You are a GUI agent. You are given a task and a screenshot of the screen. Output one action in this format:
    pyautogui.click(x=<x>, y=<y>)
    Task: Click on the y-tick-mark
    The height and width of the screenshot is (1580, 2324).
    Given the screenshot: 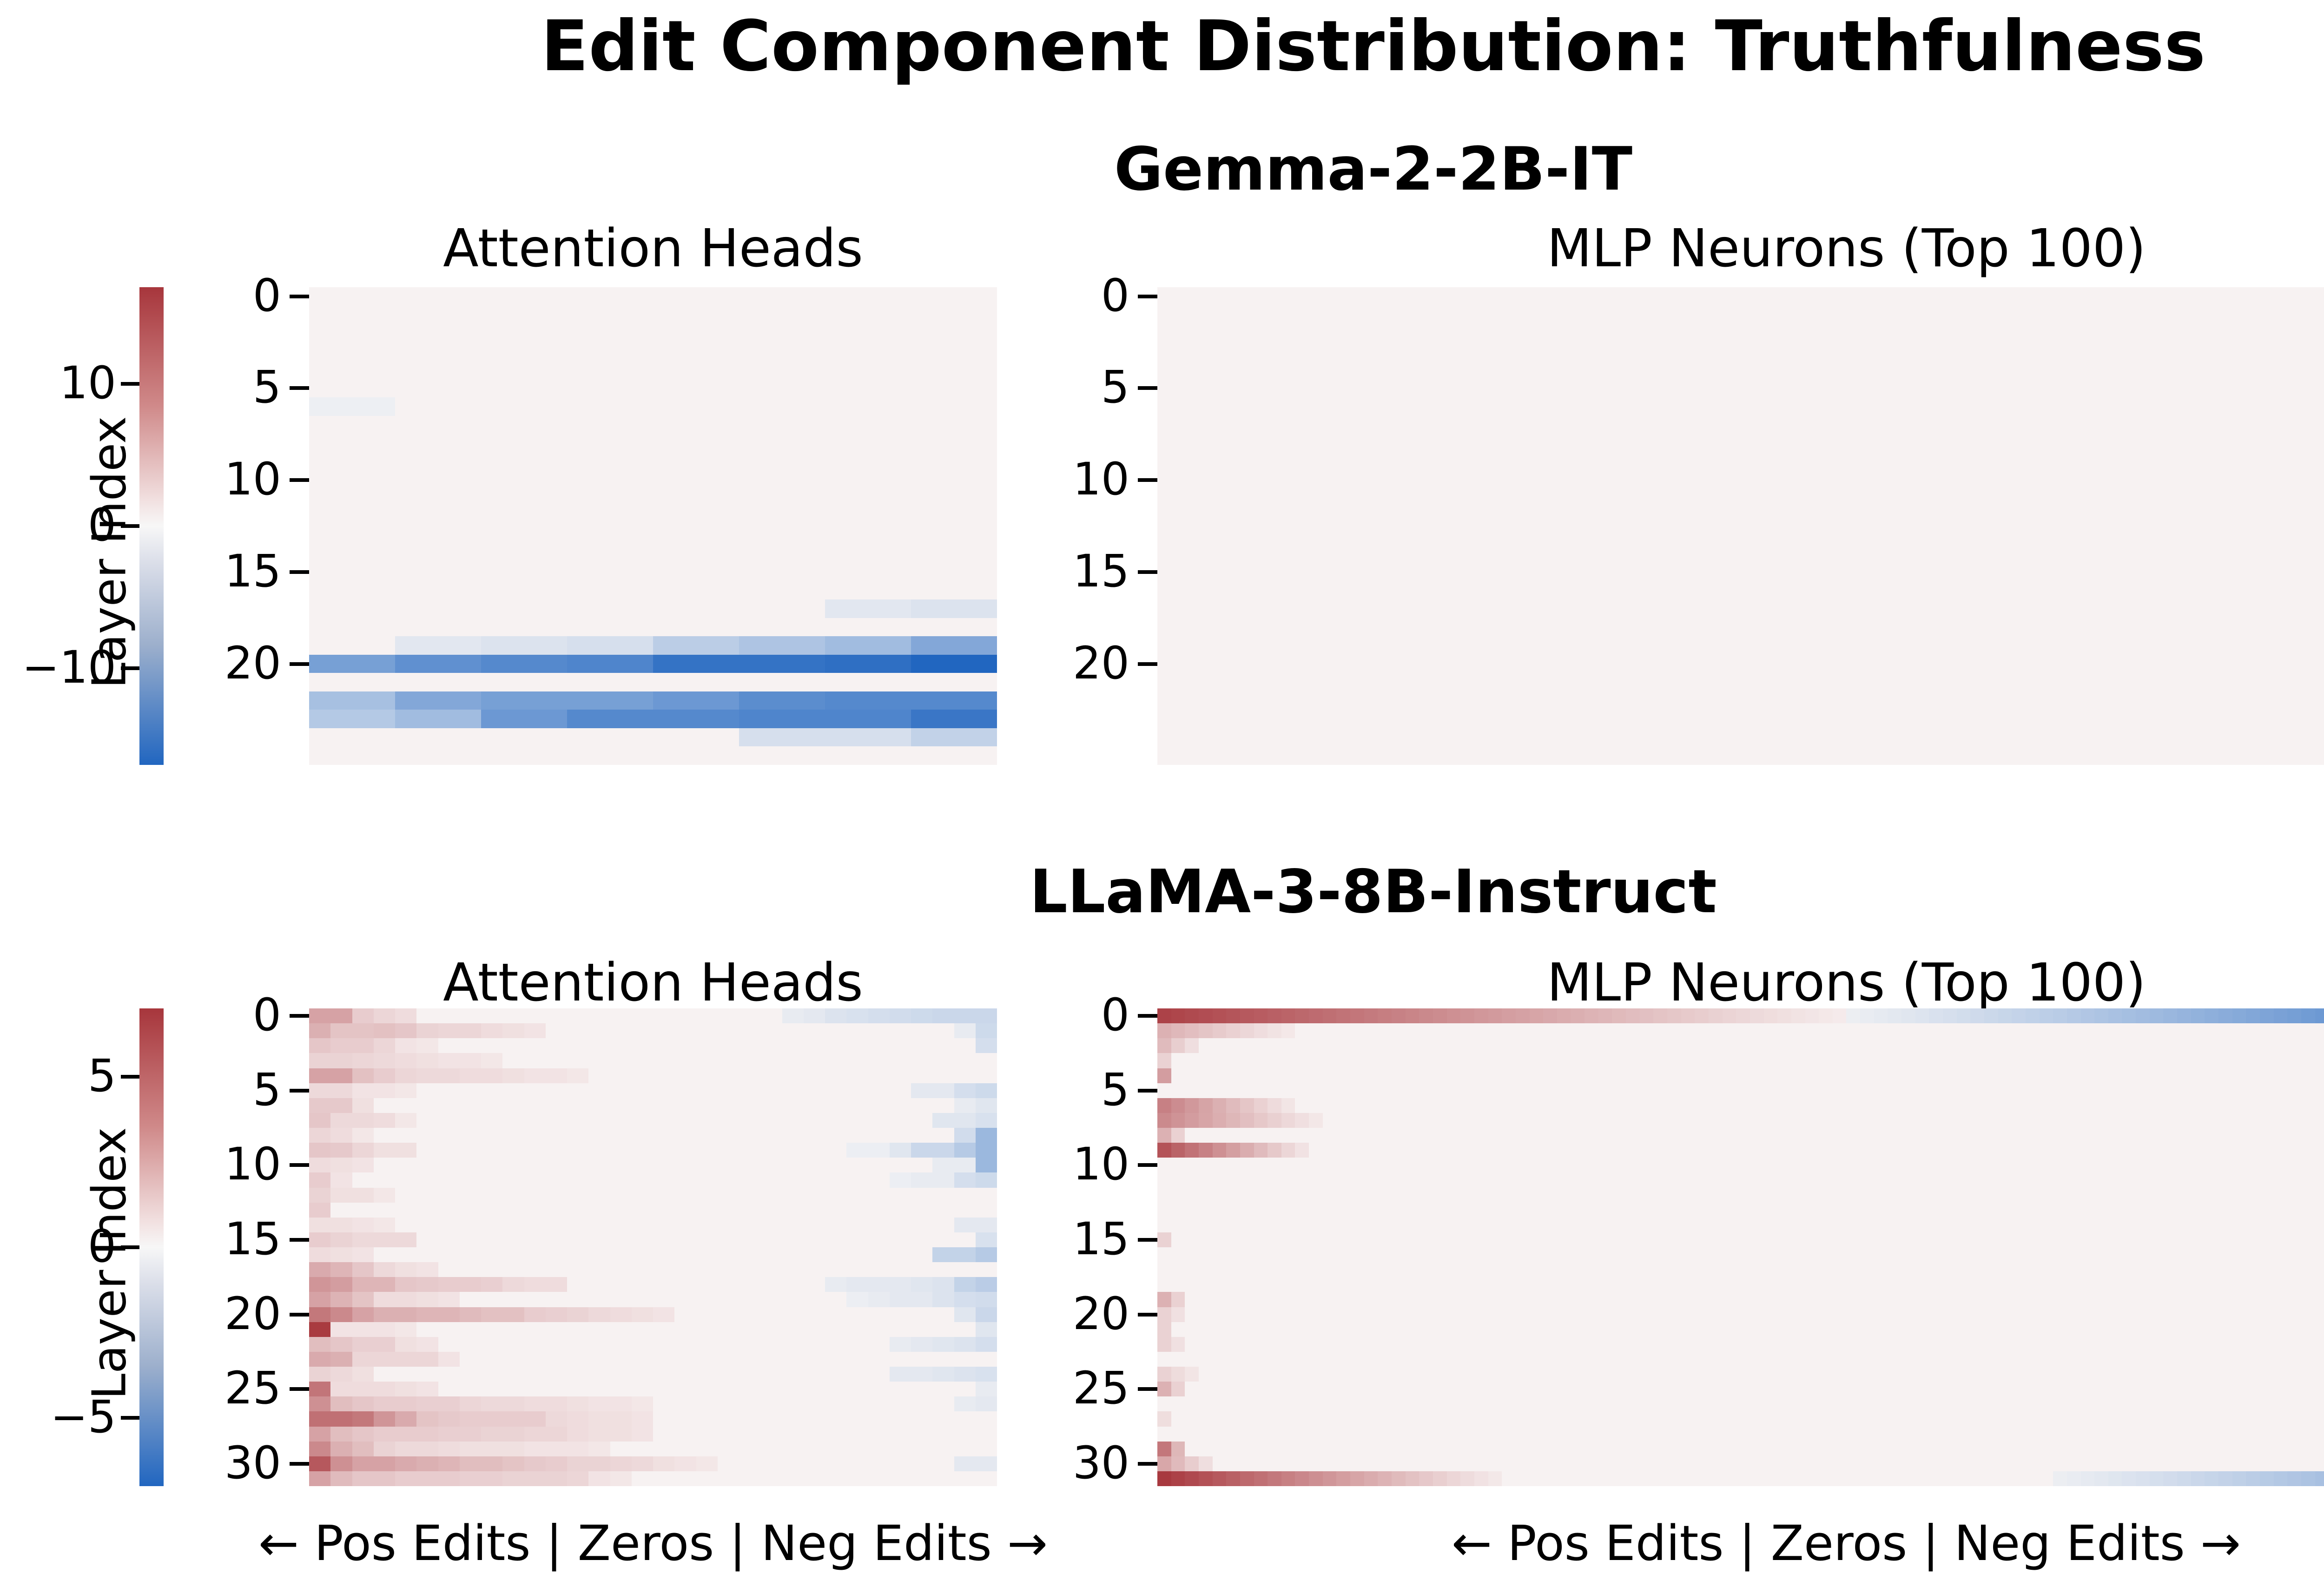 What is the action you would take?
    pyautogui.click(x=299, y=572)
    